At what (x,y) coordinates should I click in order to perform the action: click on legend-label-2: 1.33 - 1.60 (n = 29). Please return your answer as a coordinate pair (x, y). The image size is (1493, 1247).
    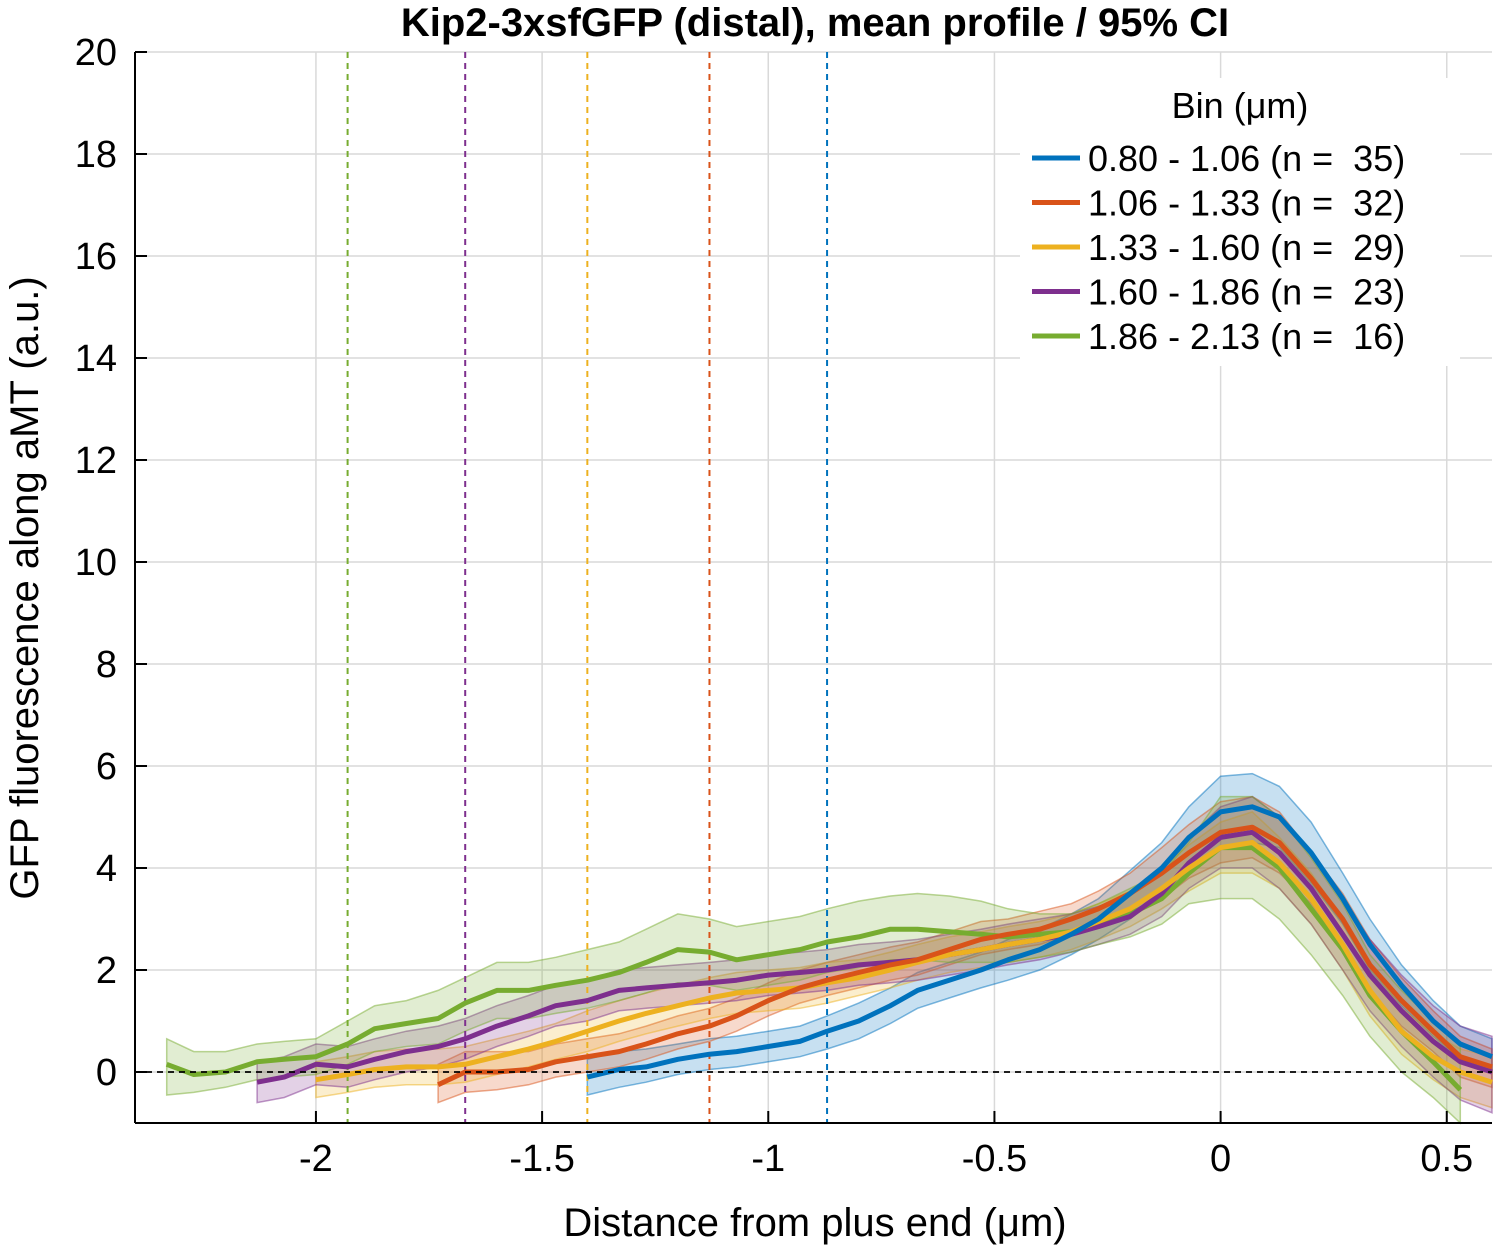
    Looking at the image, I should click on (1246, 247).